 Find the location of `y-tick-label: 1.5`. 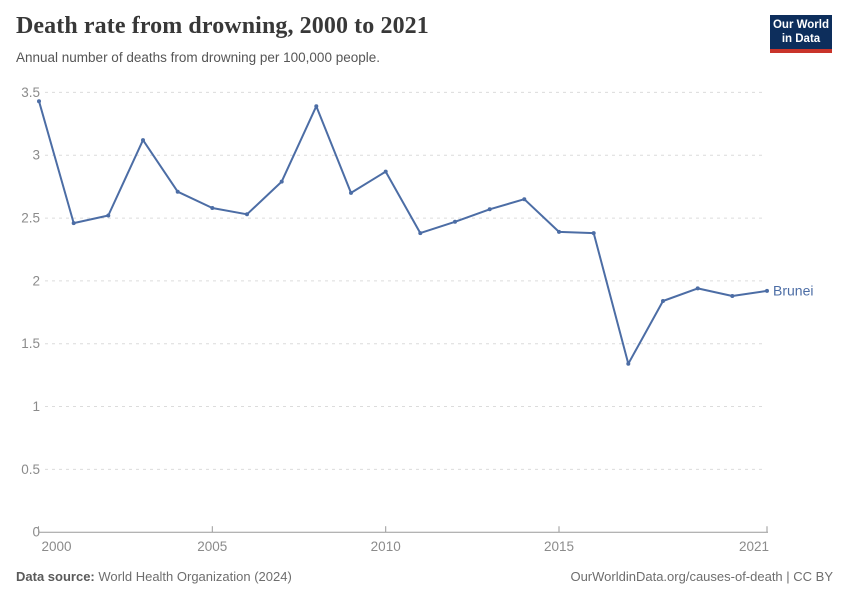

y-tick-label: 1.5 is located at coordinates (30, 343).